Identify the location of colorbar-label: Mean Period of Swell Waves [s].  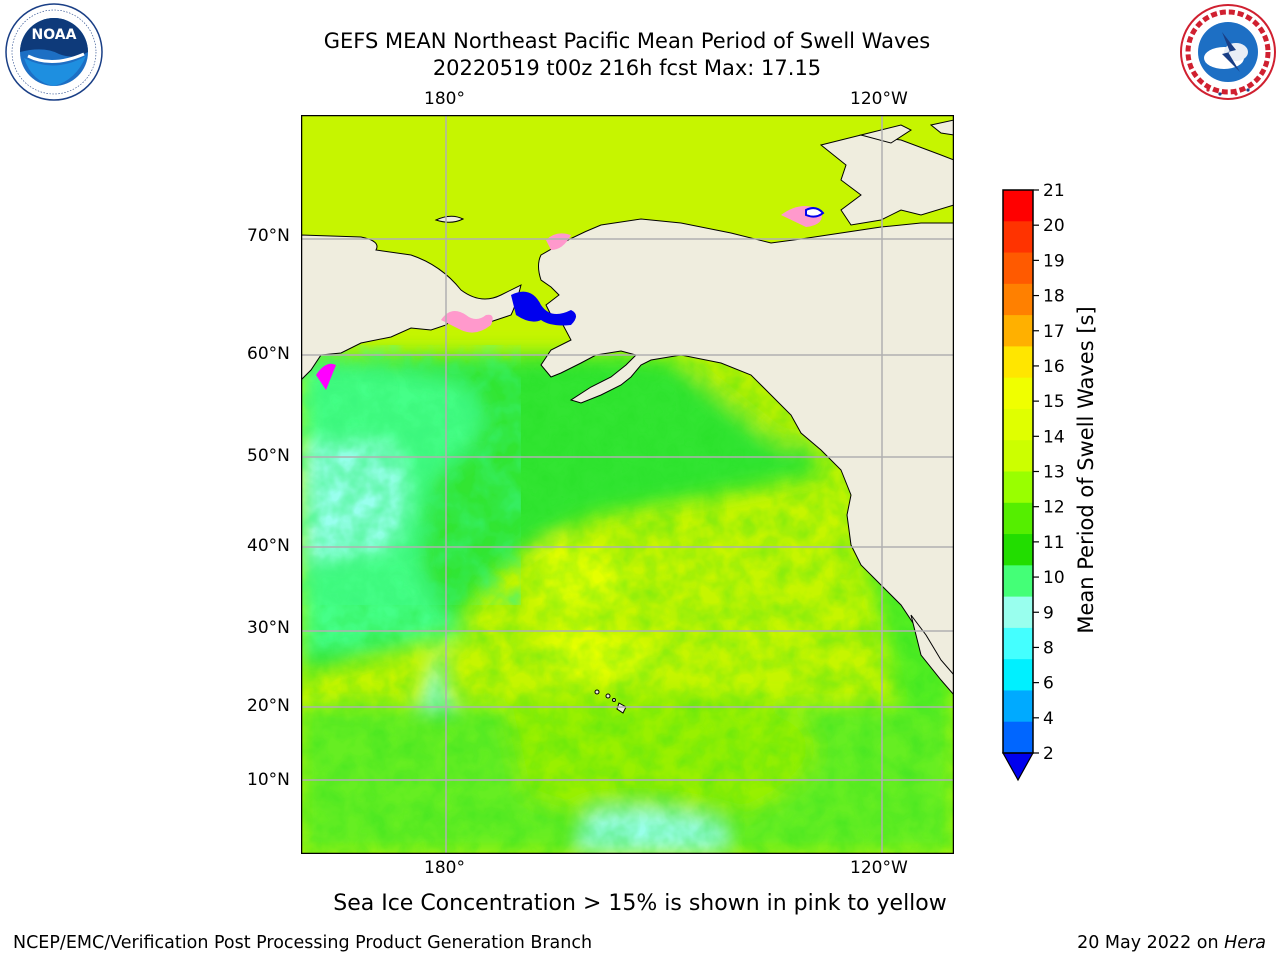
(1086, 470).